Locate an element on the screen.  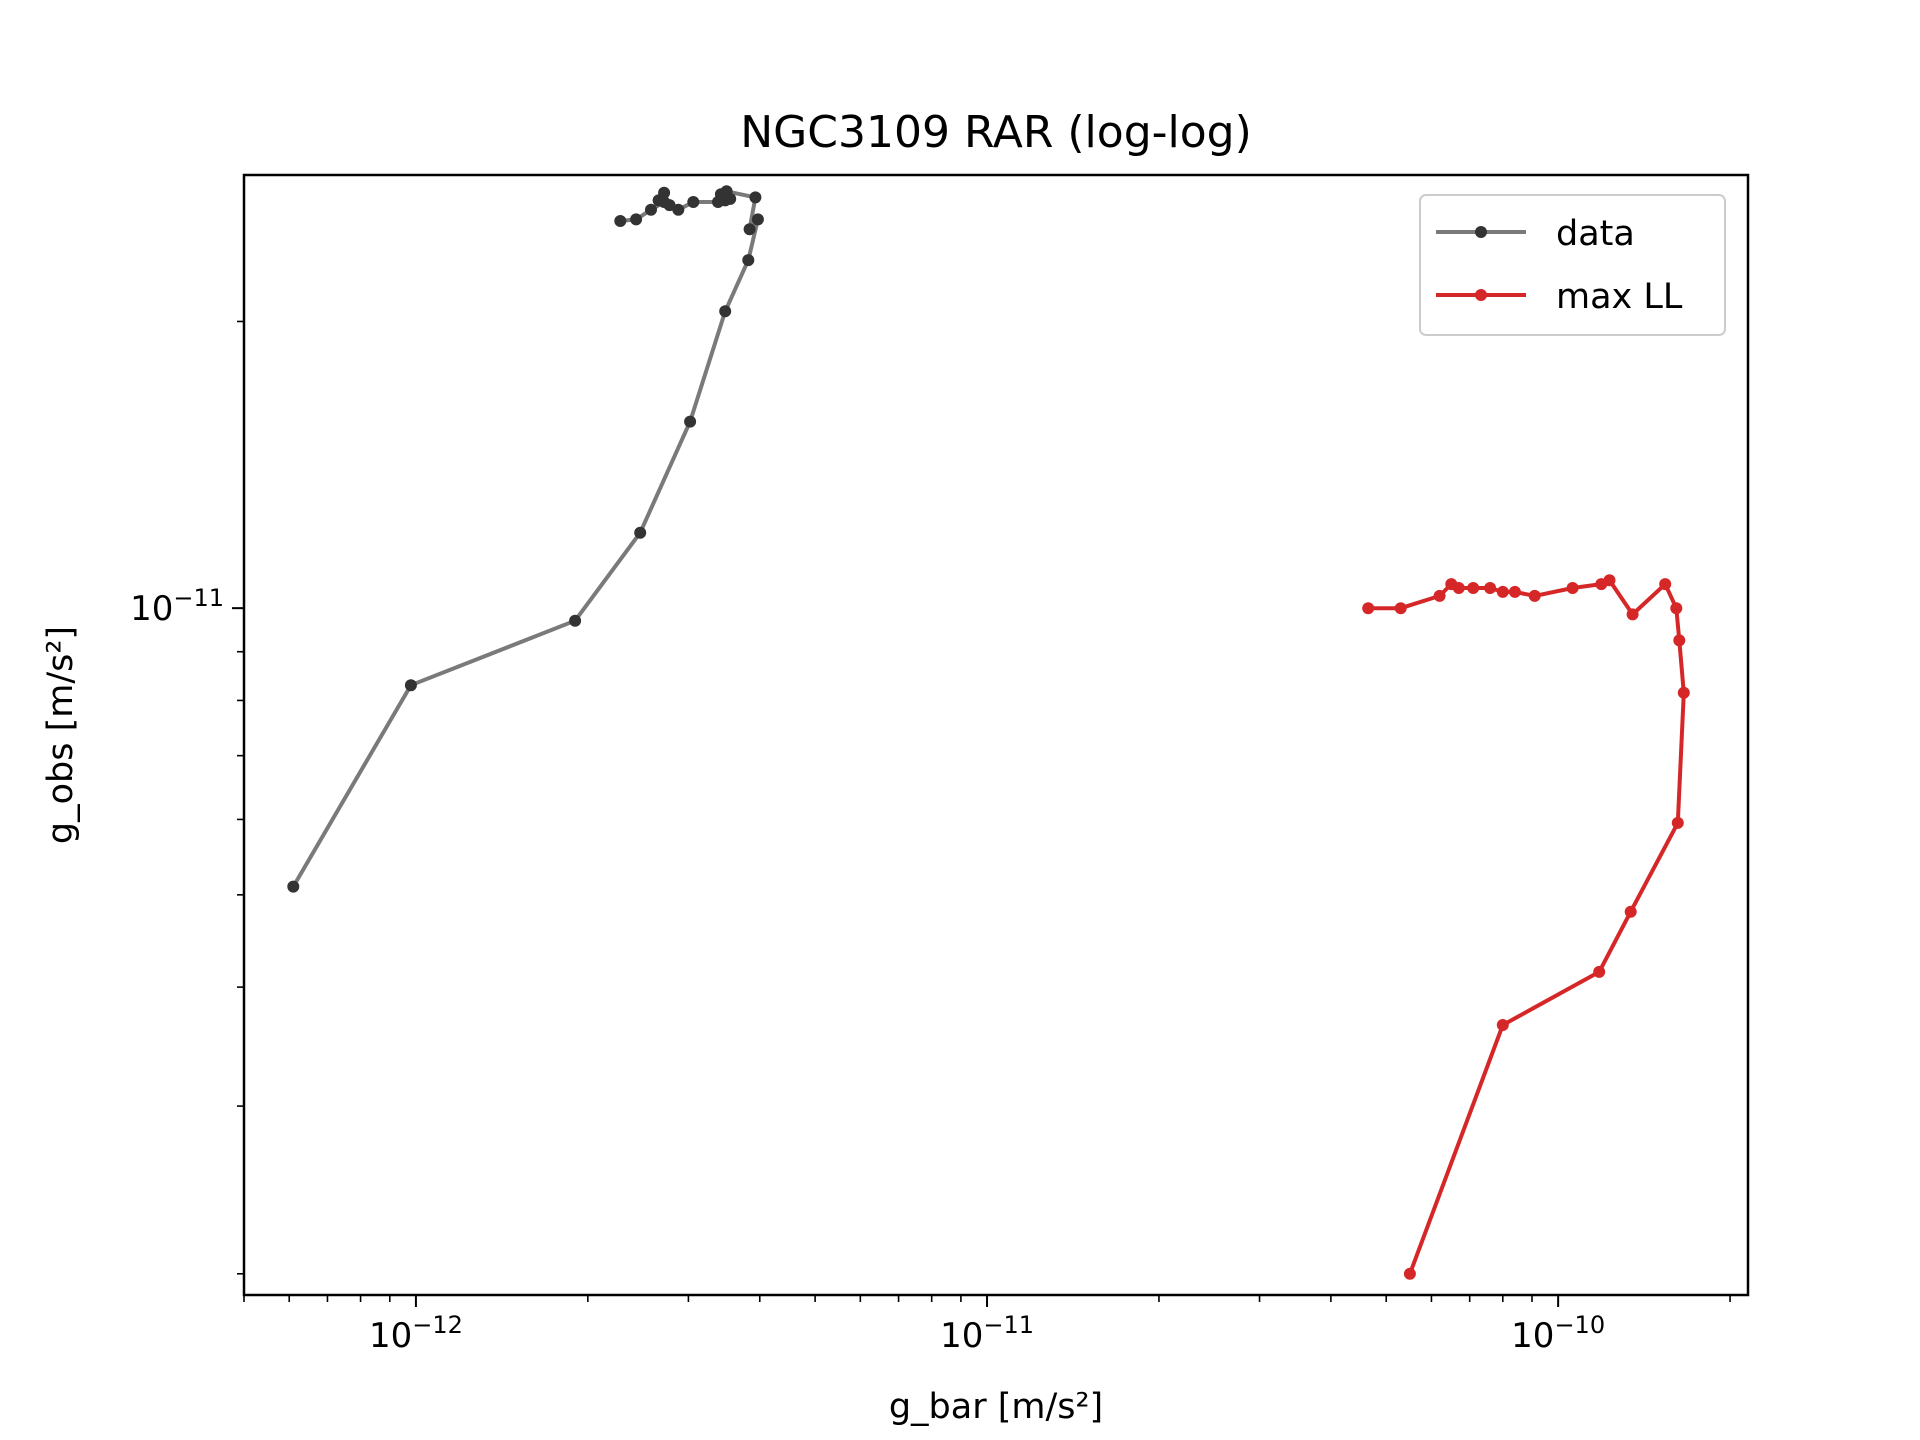
x-axis-label: g_bar [m/s²] is located at coordinates (996, 1407).